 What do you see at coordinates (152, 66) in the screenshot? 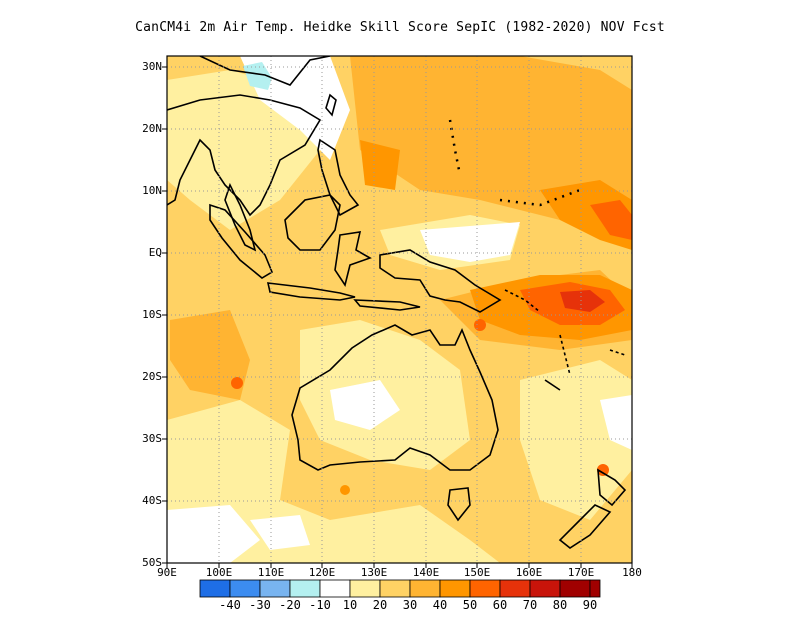
I see `lat-label-30n: 30N` at bounding box center [152, 66].